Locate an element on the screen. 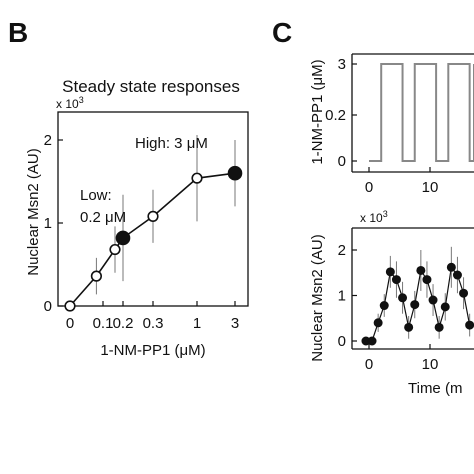  top-x-tick-label: 10 is located at coordinates (430, 187).